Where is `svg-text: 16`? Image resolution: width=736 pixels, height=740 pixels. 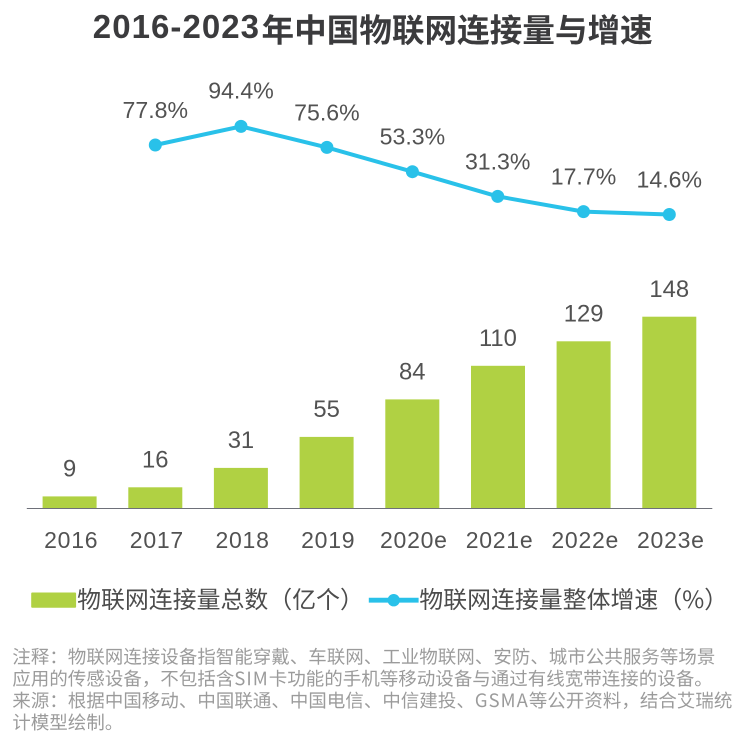
svg-text: 16 is located at coordinates (155, 460).